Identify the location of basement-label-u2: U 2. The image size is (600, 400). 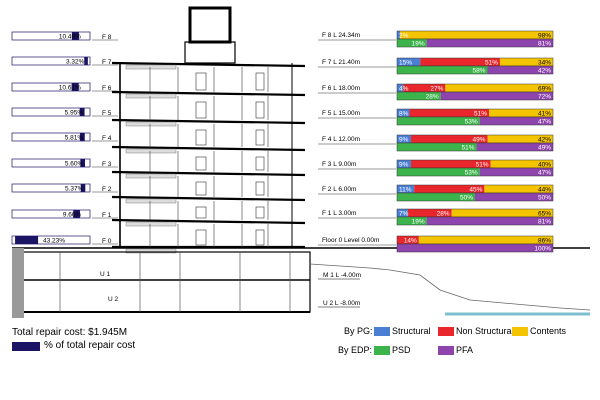
(113, 299).